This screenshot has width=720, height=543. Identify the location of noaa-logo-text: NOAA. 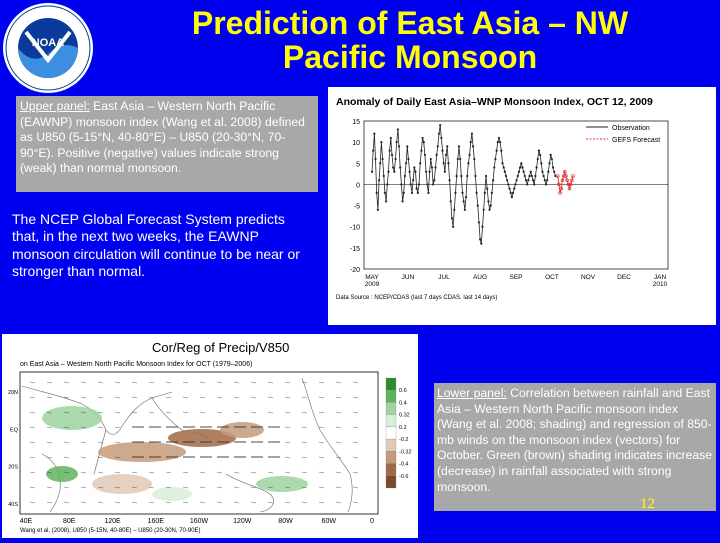
(48, 43).